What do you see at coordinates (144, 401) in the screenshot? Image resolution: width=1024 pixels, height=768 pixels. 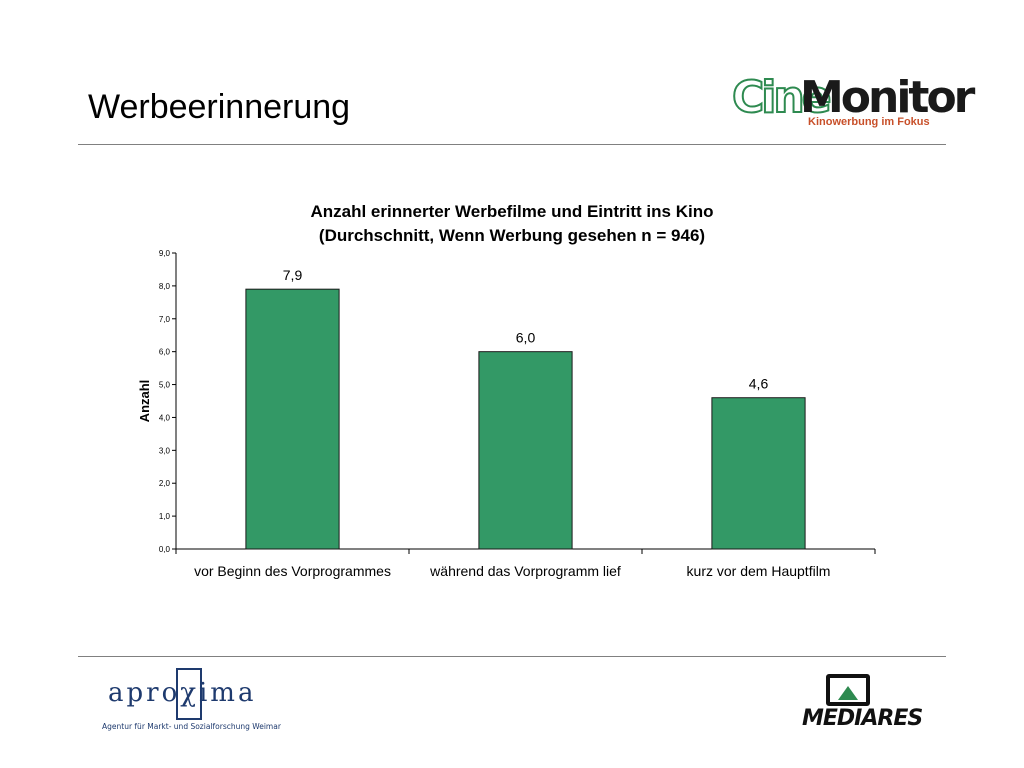 I see `y-axis-title: Anzahl` at bounding box center [144, 401].